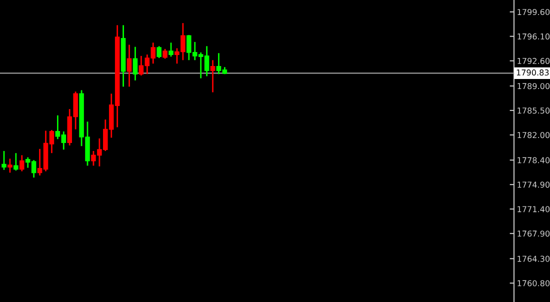  What do you see at coordinates (534, 160) in the screenshot?
I see `y-tick-label: 1778.40` at bounding box center [534, 160].